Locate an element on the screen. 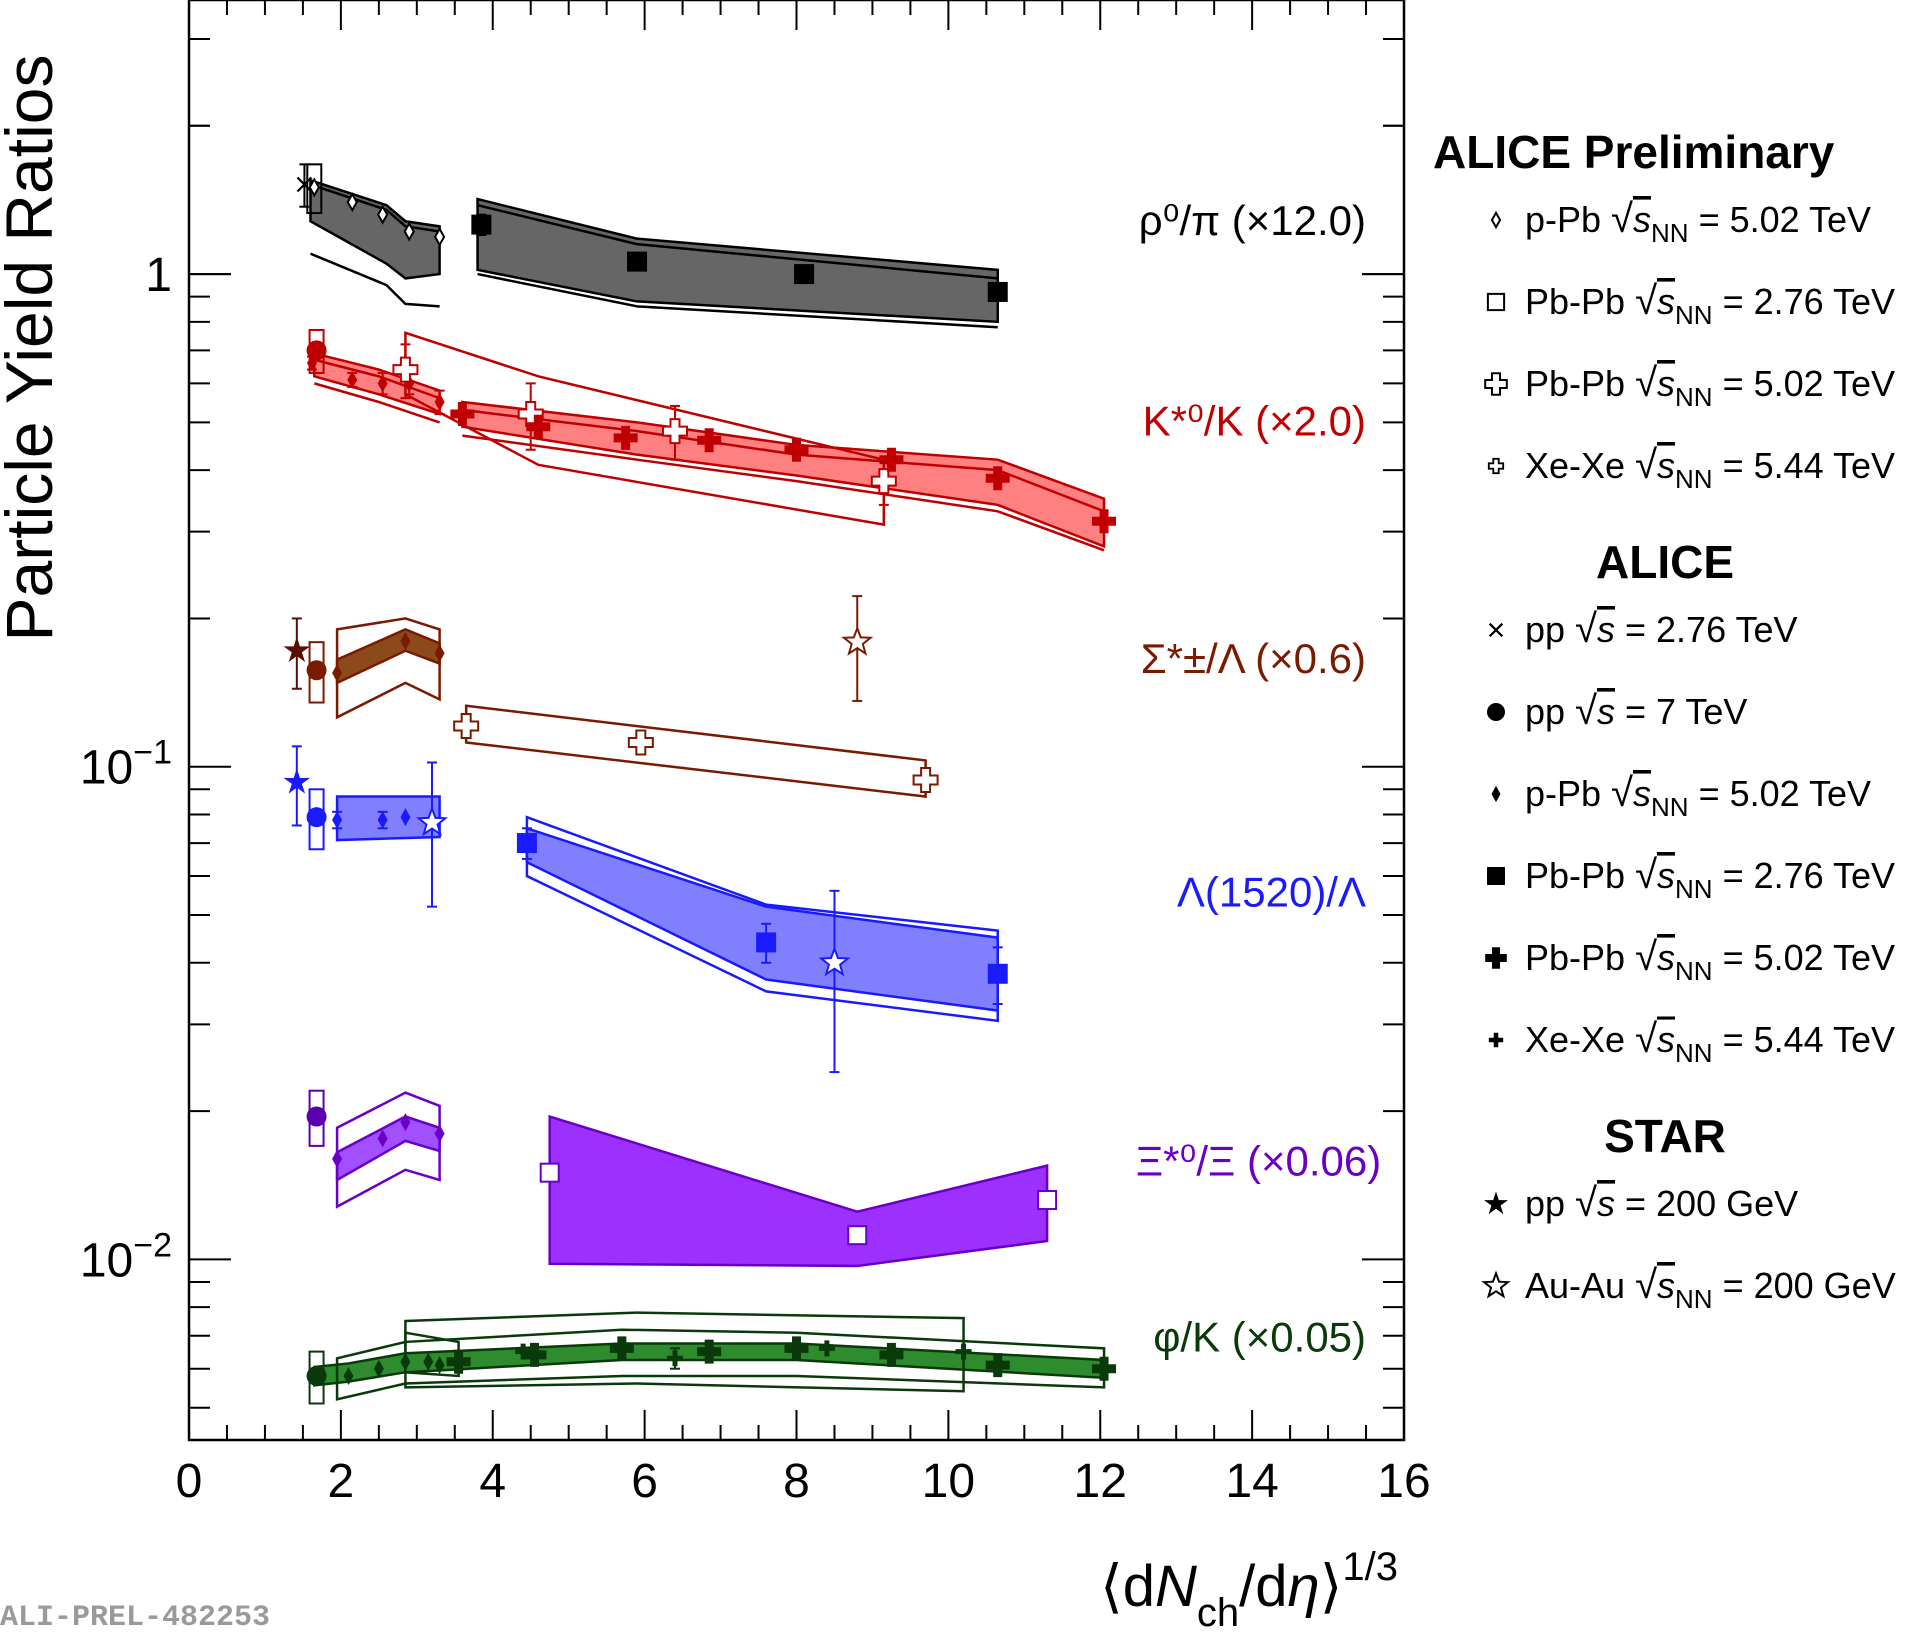 This screenshot has height=1632, width=1920. rho-pbpb-band-sys-upper is located at coordinates (737, 241).